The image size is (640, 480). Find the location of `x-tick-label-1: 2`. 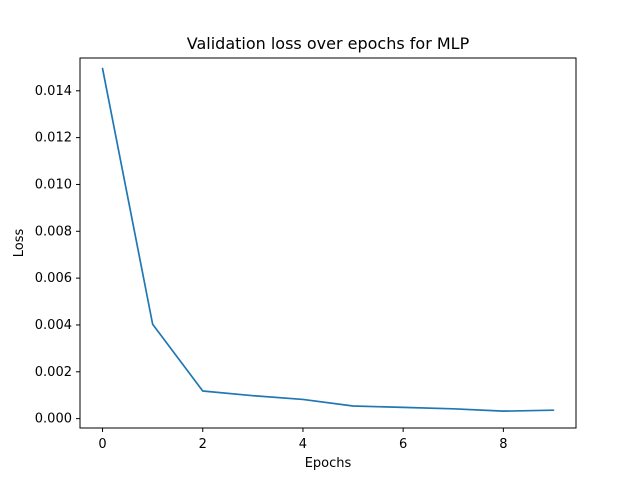

x-tick-label-1: 2 is located at coordinates (203, 444).